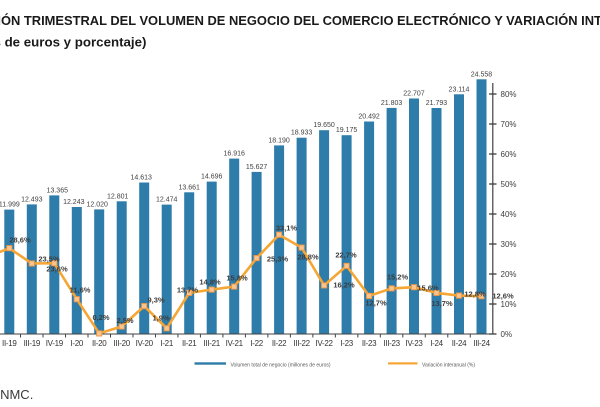  I want to click on svg-text: 16.916, so click(234, 154).